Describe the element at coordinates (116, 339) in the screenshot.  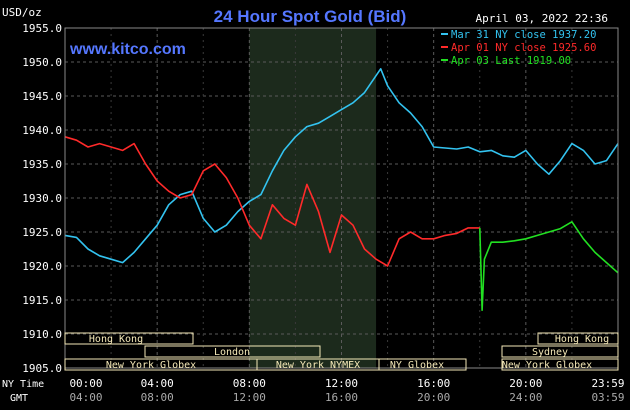
I see `session-label-hong-kong-left: Hong Kong` at that location.